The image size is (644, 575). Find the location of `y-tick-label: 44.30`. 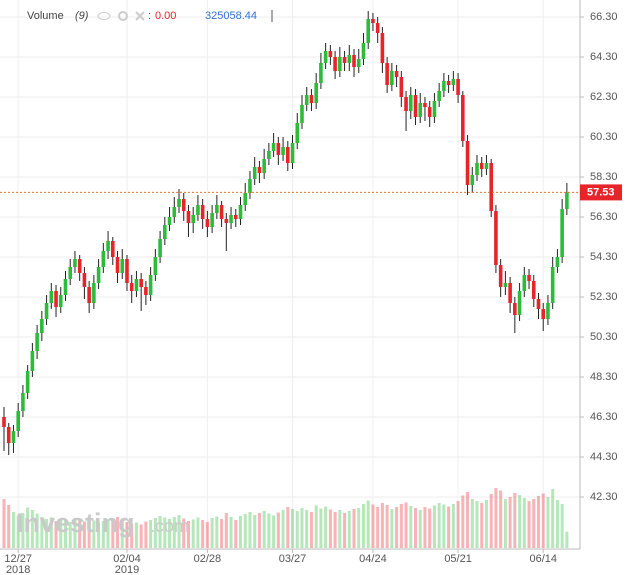

y-tick-label: 44.30 is located at coordinates (604, 457).